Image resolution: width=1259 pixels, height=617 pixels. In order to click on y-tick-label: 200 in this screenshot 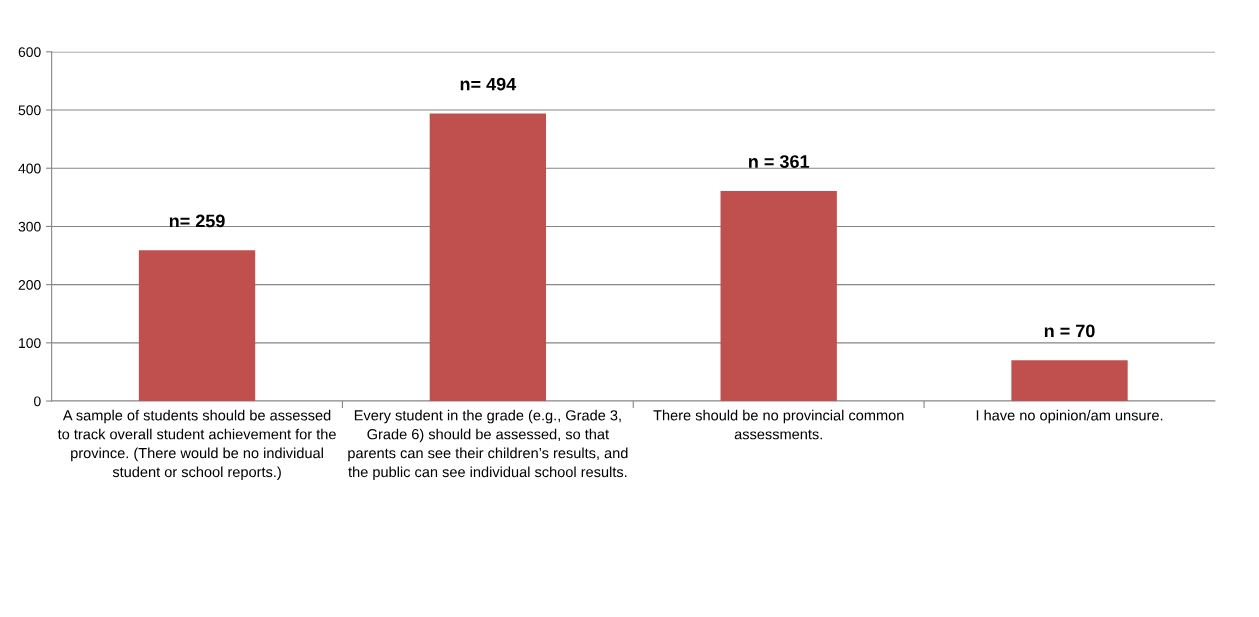, I will do `click(29, 284)`.